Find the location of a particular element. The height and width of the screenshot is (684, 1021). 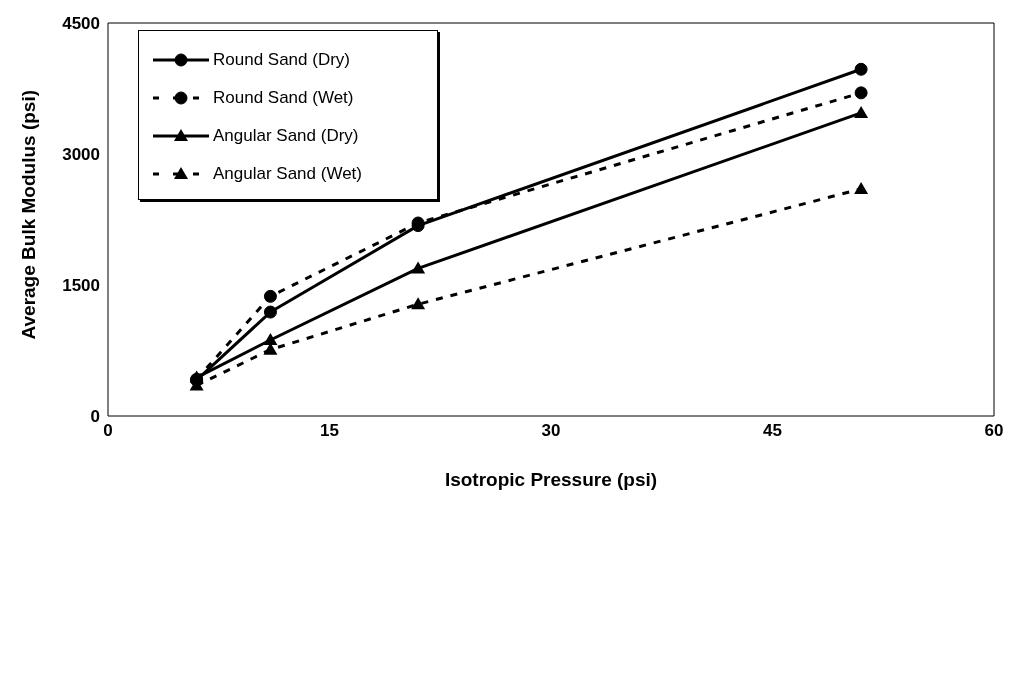

y-tick-label: 0 is located at coordinates (95, 417).